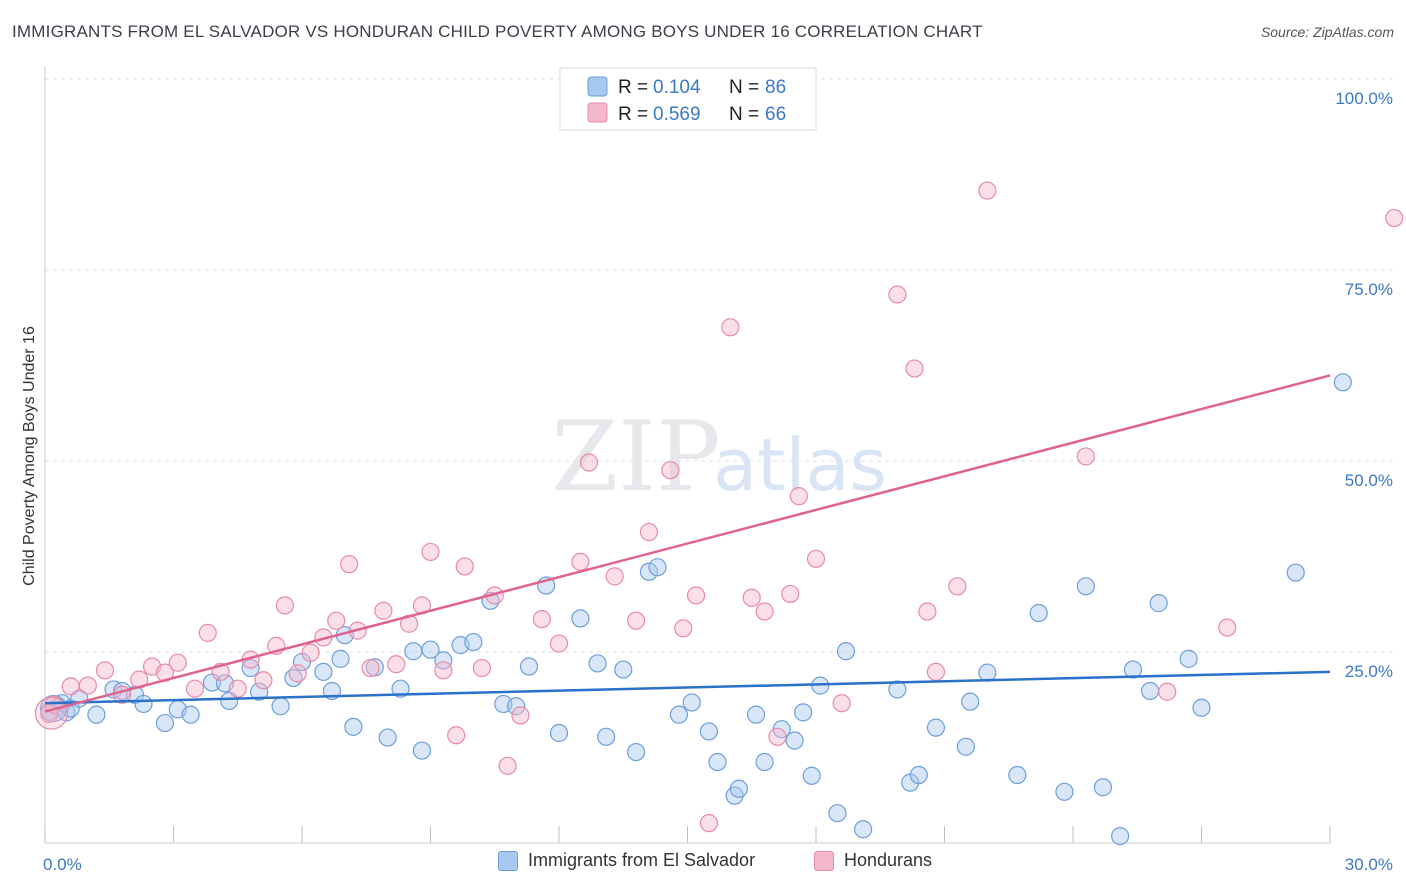 The height and width of the screenshot is (892, 1406). I want to click on legend-r-label-2: R =, so click(633, 114).